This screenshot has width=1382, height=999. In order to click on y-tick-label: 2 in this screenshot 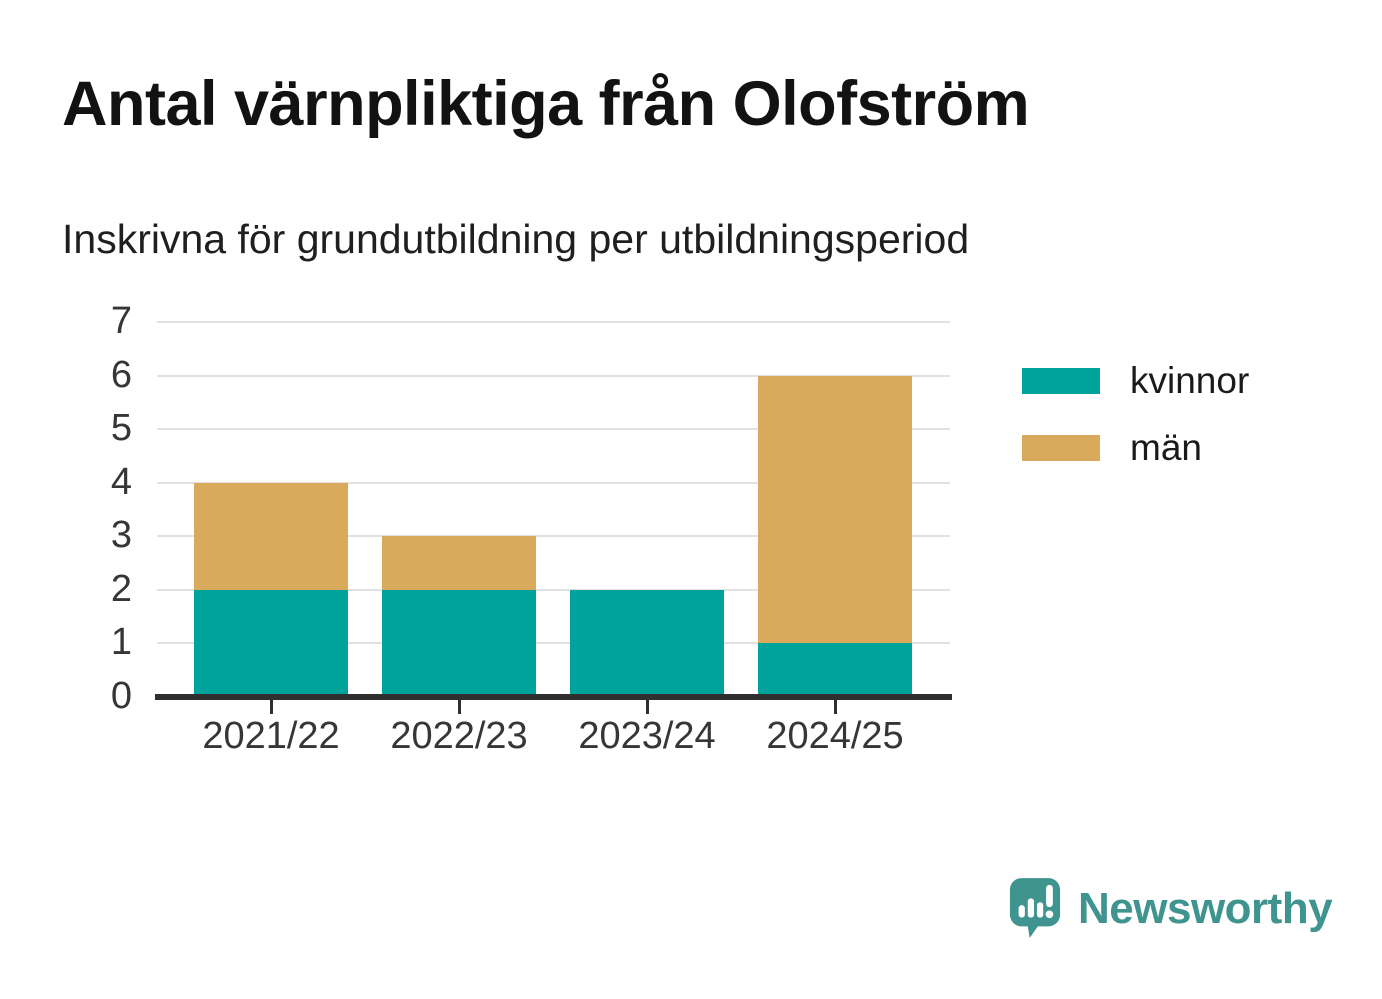, I will do `click(121, 589)`.